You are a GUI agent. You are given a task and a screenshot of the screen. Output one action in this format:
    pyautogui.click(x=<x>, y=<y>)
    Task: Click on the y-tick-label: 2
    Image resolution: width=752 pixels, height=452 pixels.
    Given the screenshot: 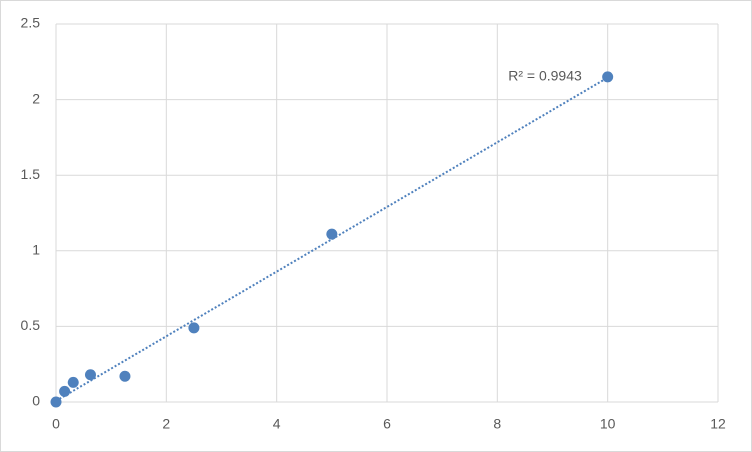 What is the action you would take?
    pyautogui.click(x=36, y=98)
    